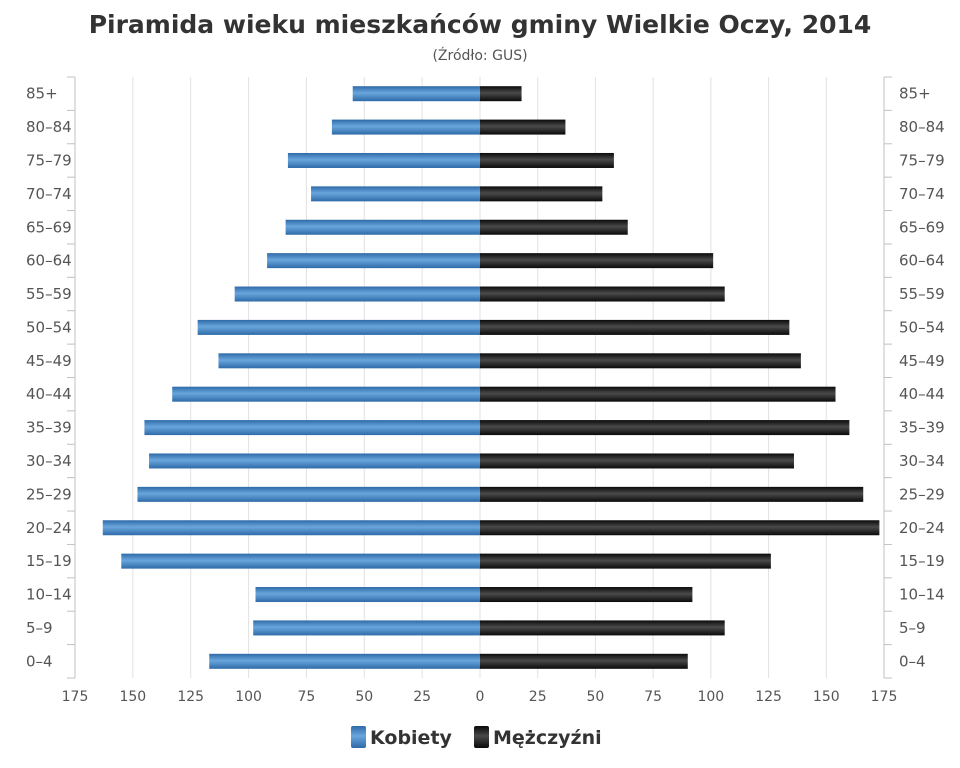  I want to click on legend: Kobiety Mężczyźni, so click(476, 737).